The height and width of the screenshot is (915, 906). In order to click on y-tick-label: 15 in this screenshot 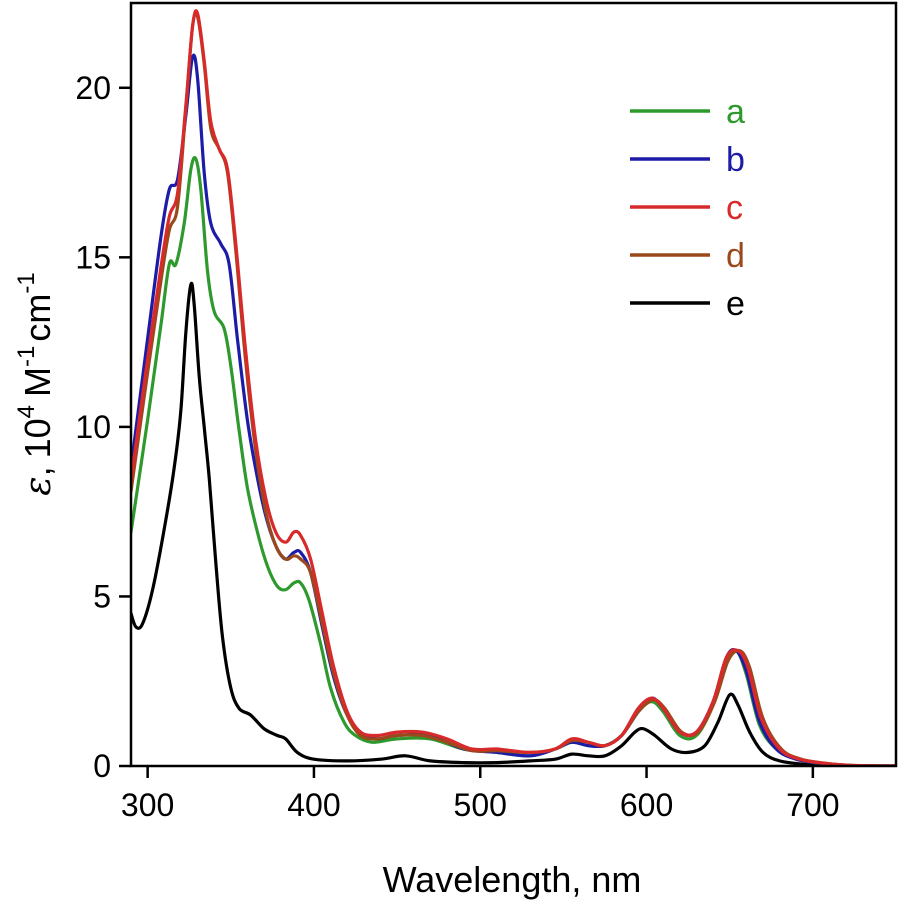, I will do `click(93, 257)`.